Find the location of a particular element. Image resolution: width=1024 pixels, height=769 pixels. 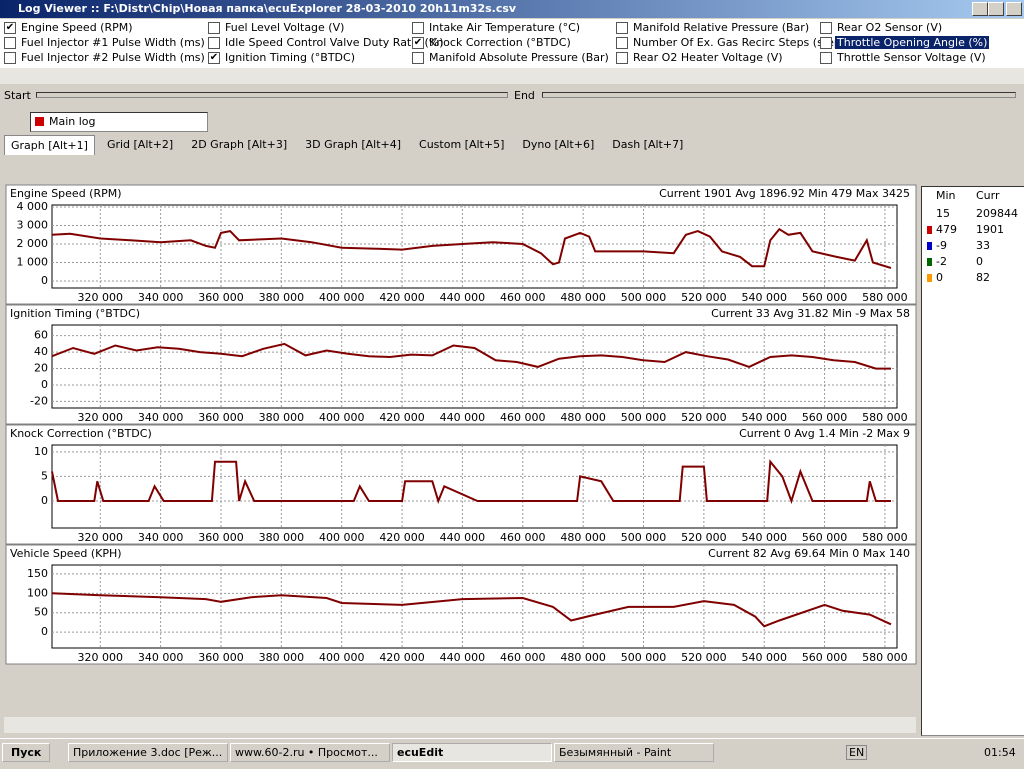

task-button: Безымянный - Paint is located at coordinates (634, 752).